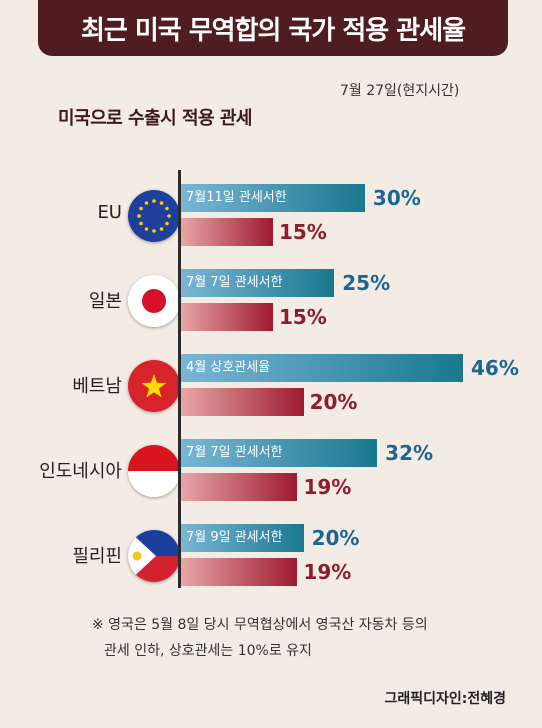  I want to click on country-label: 일본, so click(105, 301).